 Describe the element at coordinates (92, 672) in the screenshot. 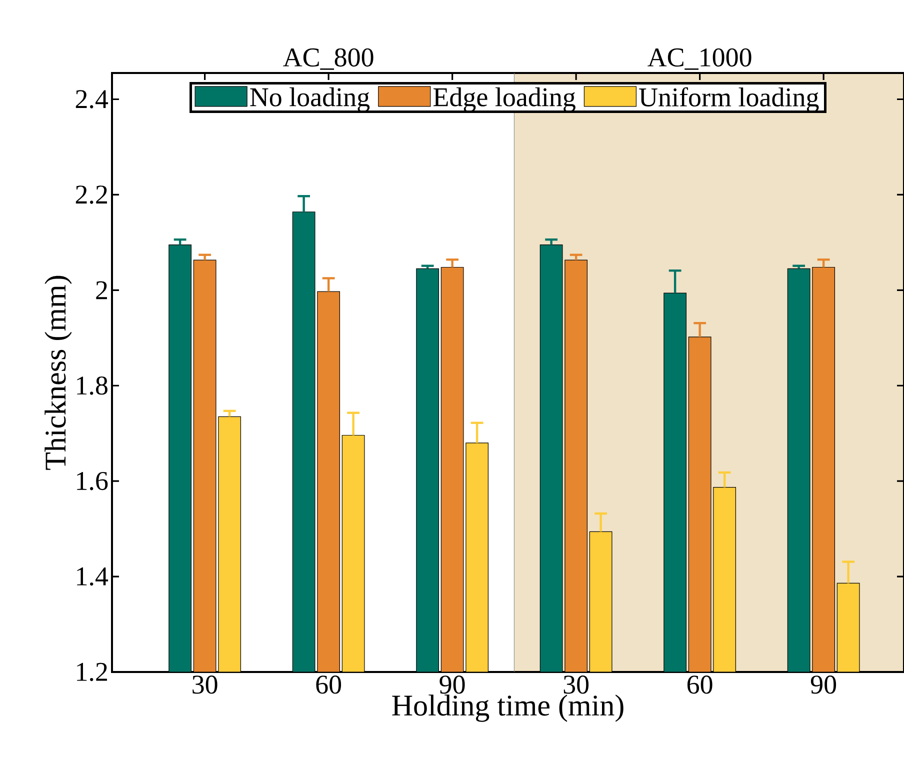

I see `y-tick-label: 1.2` at that location.